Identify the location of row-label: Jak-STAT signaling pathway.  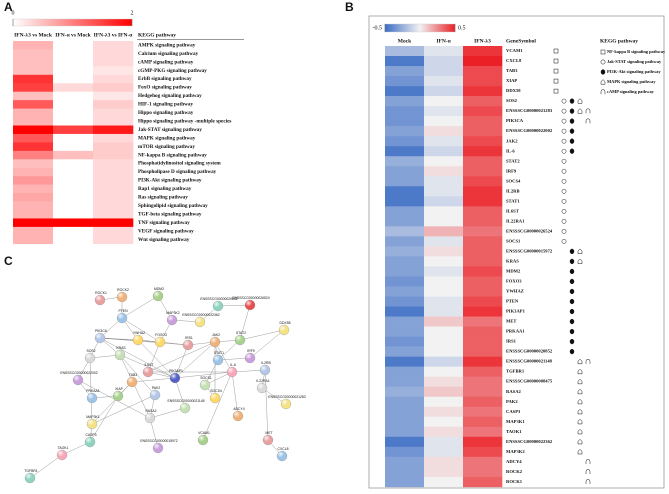
(170, 130).